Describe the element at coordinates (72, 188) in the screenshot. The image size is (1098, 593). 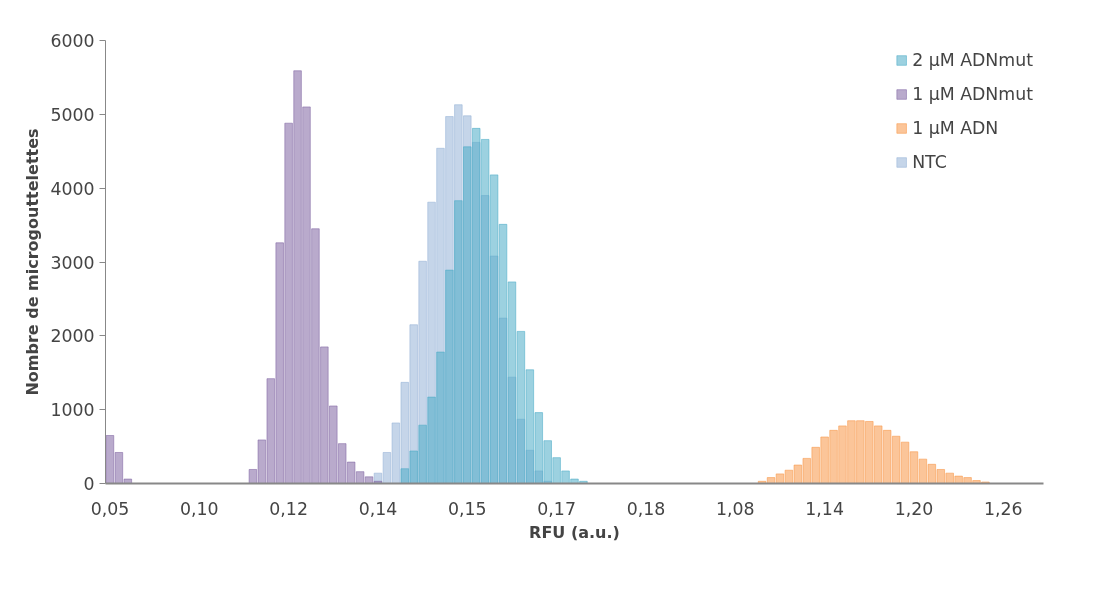
I see `y-tick-label: 4000` at that location.